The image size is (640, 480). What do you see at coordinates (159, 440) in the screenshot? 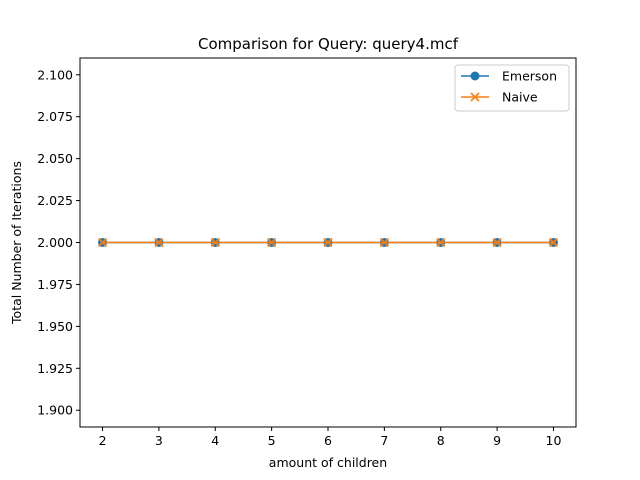
I see `x-tick-label: 3` at bounding box center [159, 440].